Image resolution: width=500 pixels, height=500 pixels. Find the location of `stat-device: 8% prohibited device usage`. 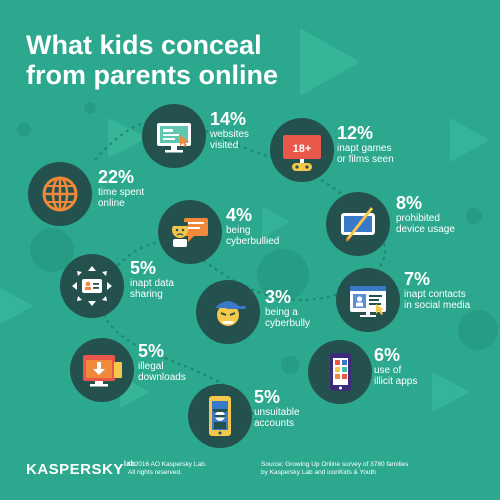

stat-device: 8% prohibited device usage is located at coordinates (425, 214).